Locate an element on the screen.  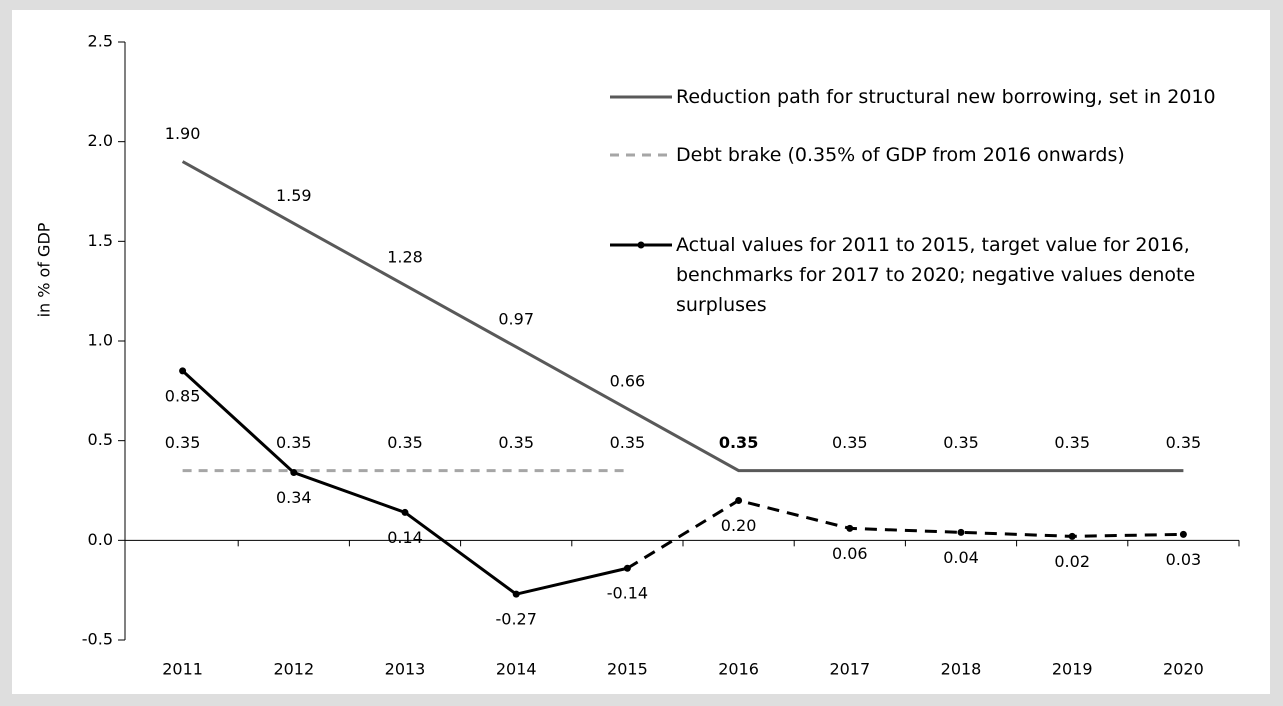
data-label: 0.14 is located at coordinates (405, 537).